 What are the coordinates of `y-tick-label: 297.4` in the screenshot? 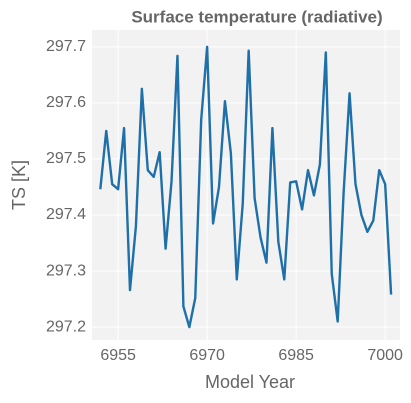 It's located at (66, 214).